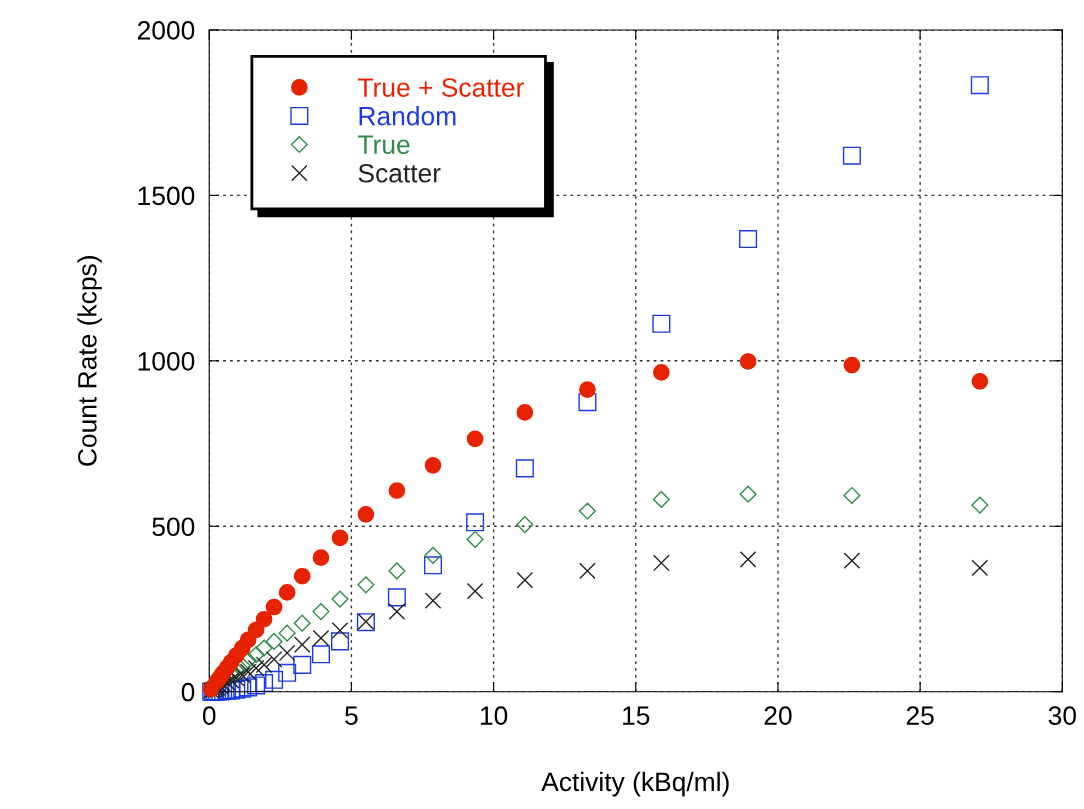  What do you see at coordinates (166, 361) in the screenshot?
I see `y-tick-label: 1000` at bounding box center [166, 361].